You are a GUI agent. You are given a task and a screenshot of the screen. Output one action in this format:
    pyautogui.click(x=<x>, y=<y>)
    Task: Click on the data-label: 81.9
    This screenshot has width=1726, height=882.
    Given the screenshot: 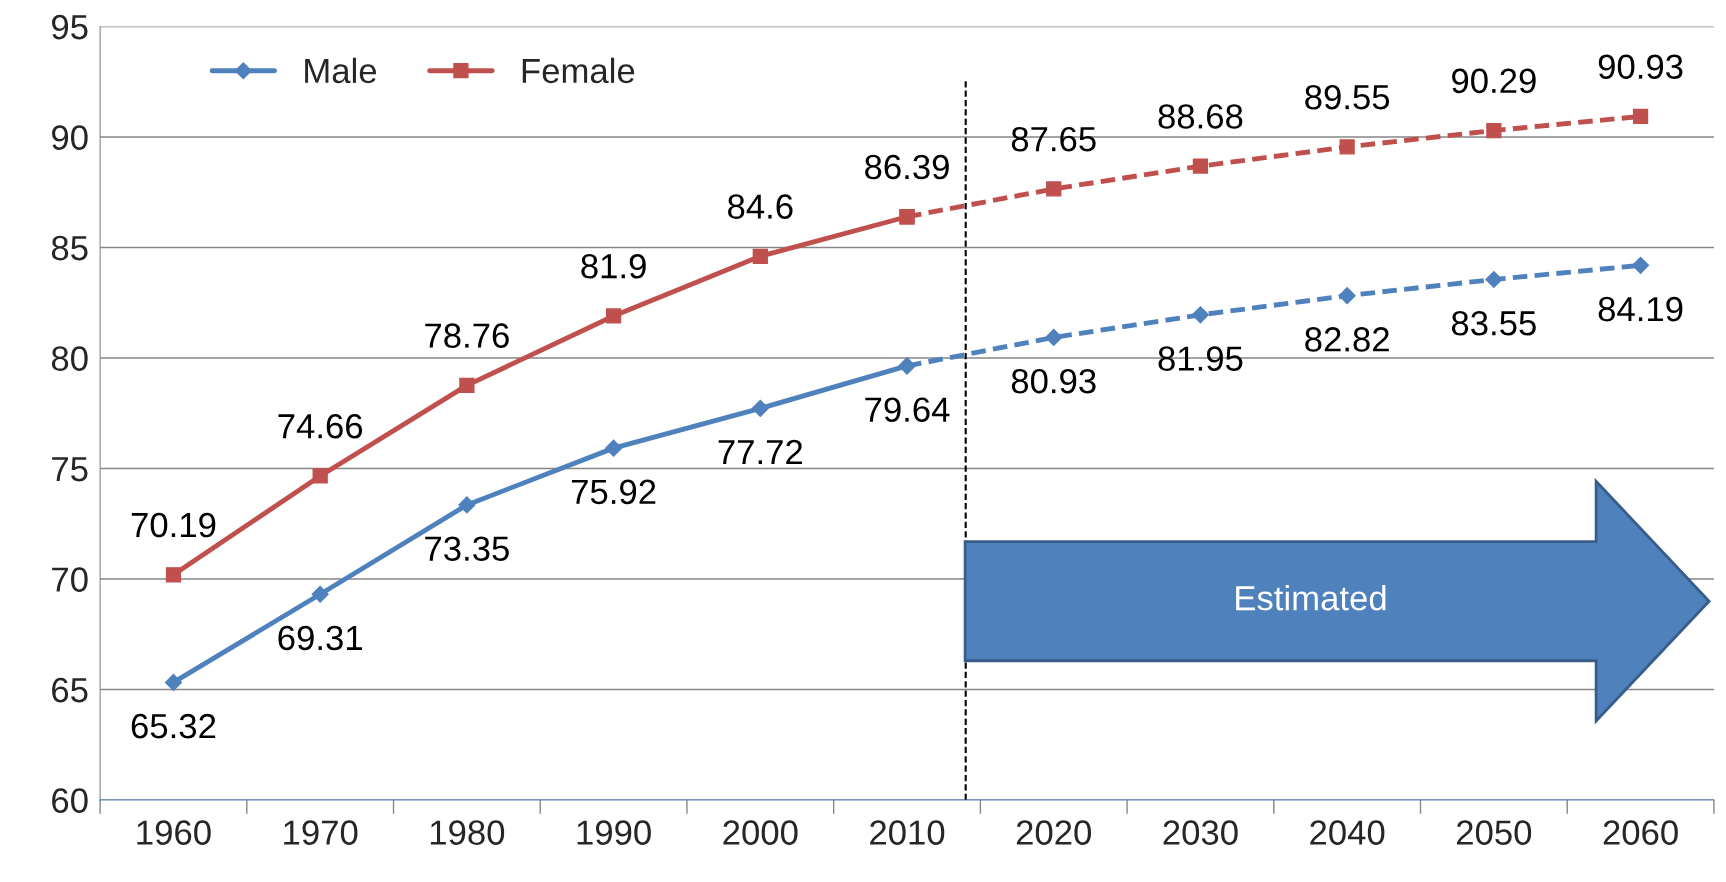 What is the action you would take?
    pyautogui.click(x=613, y=266)
    